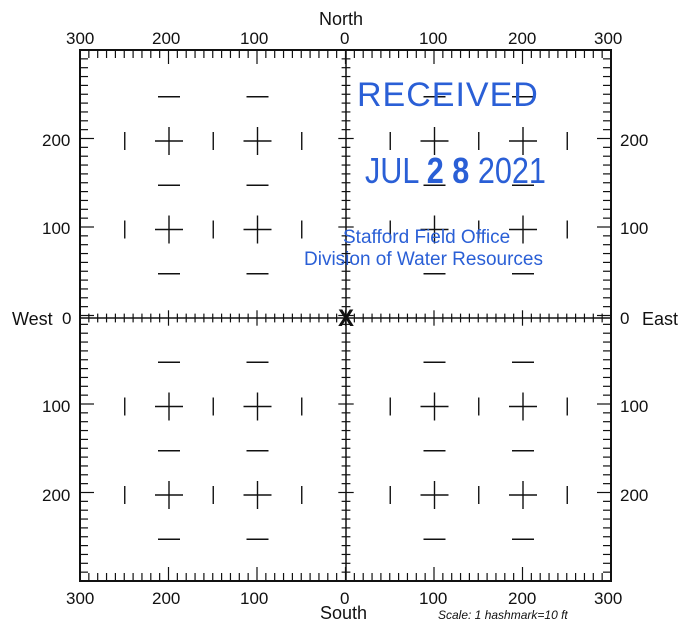 The width and height of the screenshot is (690, 623). What do you see at coordinates (448, 170) in the screenshot?
I see `stamp-date-day: 2 8` at bounding box center [448, 170].